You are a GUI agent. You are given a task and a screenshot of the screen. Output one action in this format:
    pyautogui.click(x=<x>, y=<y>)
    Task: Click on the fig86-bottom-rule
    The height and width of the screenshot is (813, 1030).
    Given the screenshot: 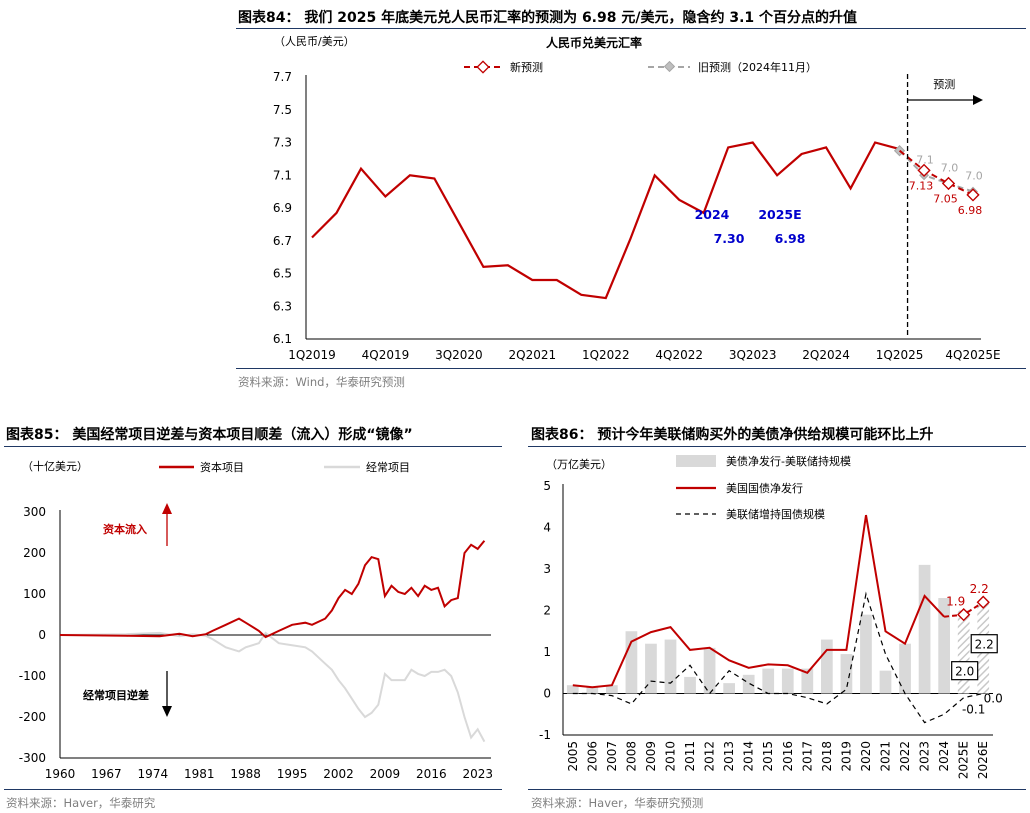 What is the action you would take?
    pyautogui.click(x=777, y=789)
    